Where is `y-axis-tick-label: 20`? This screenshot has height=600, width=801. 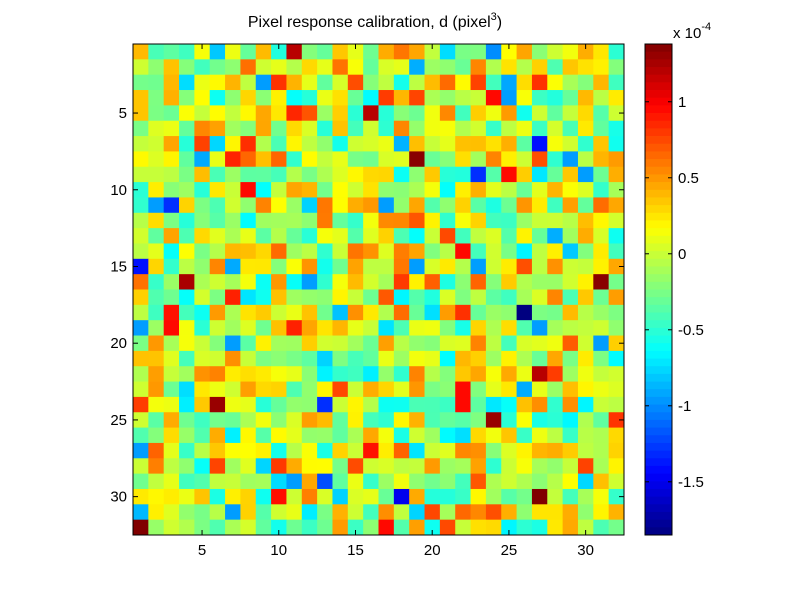 y-axis-tick-label: 20 is located at coordinates (118, 343).